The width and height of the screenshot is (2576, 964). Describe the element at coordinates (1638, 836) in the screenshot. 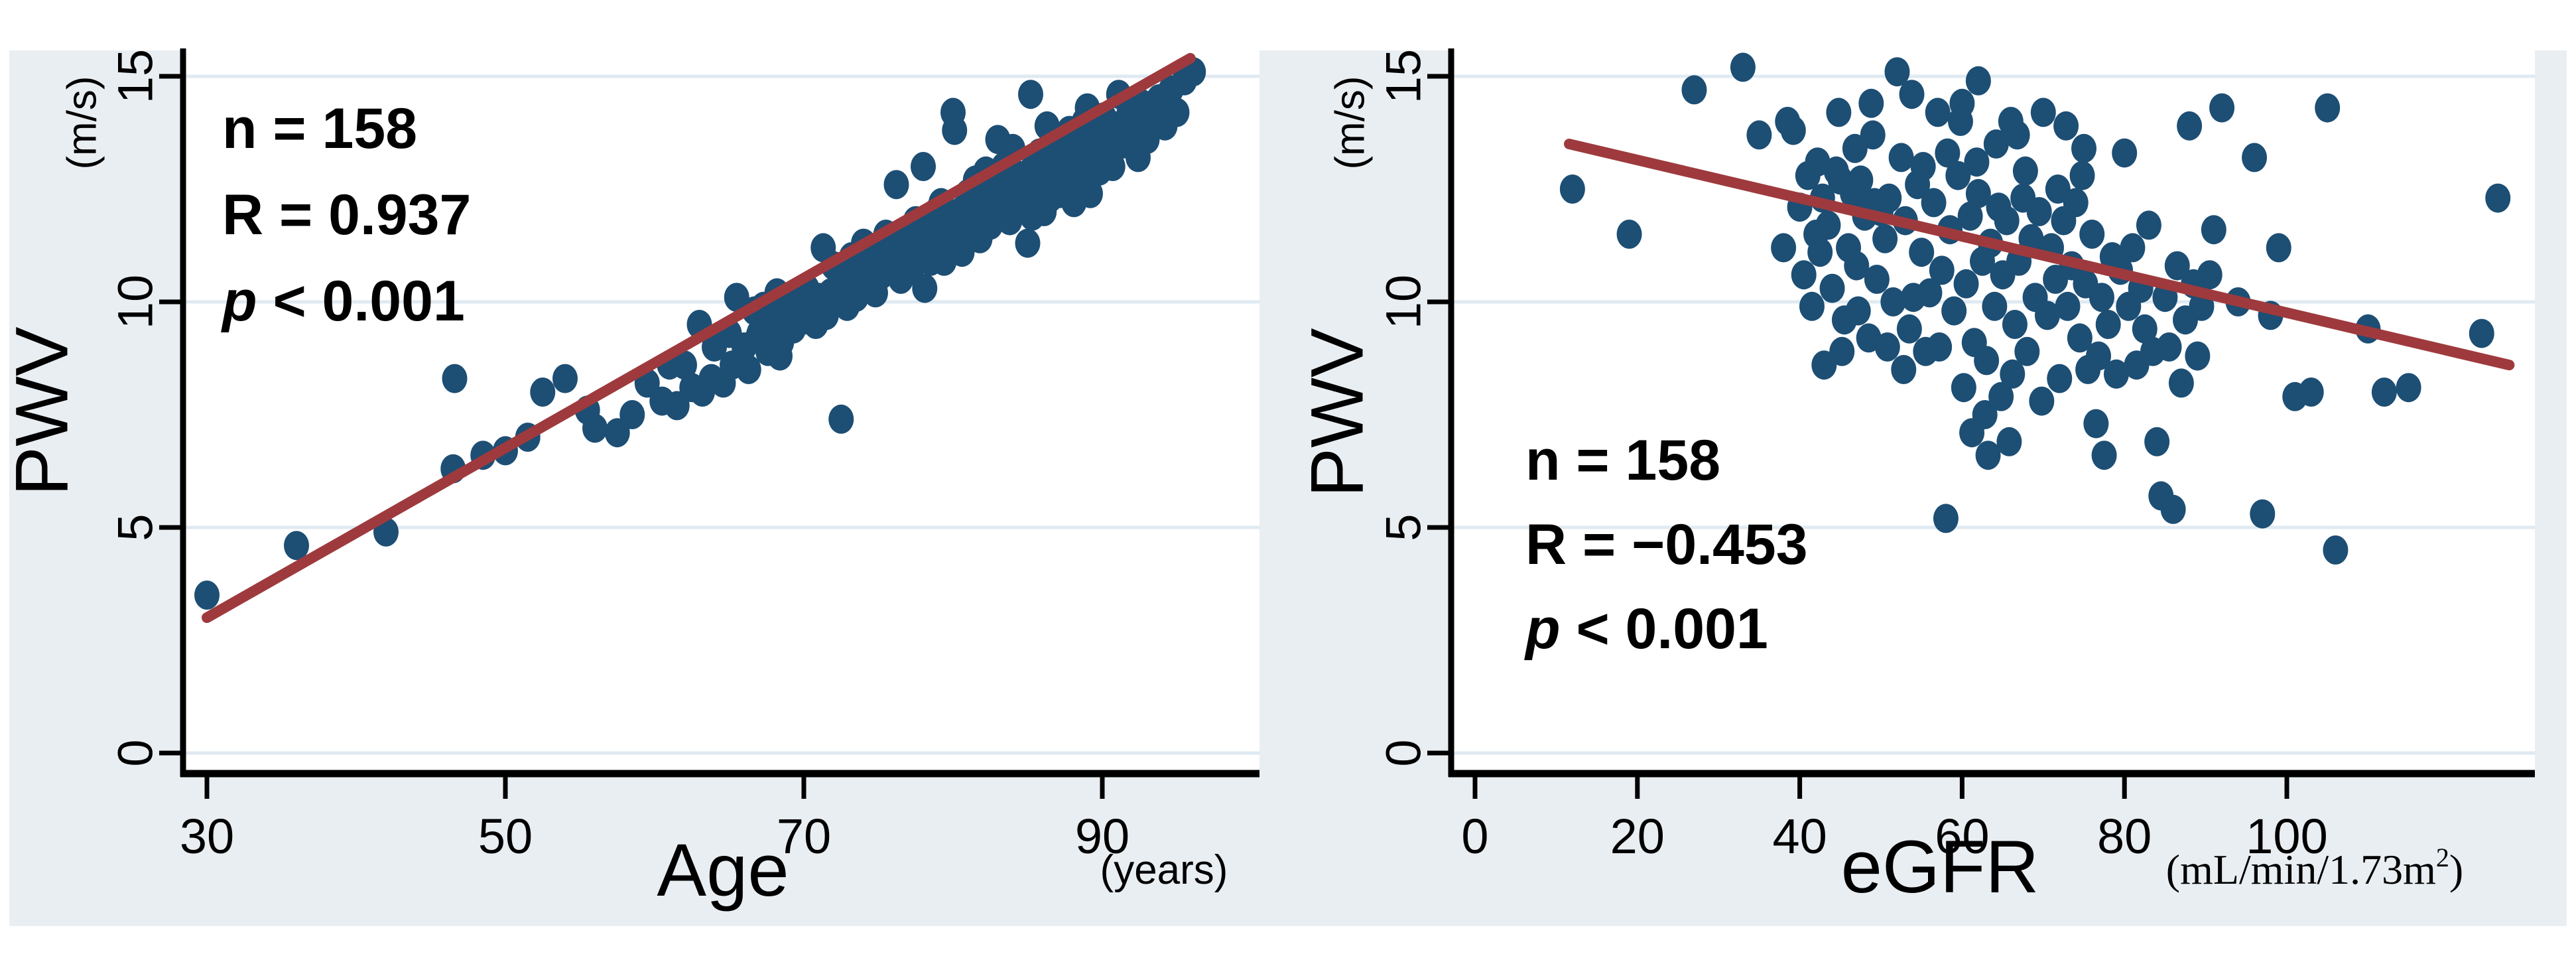

I see `x-tick-label: 20` at that location.